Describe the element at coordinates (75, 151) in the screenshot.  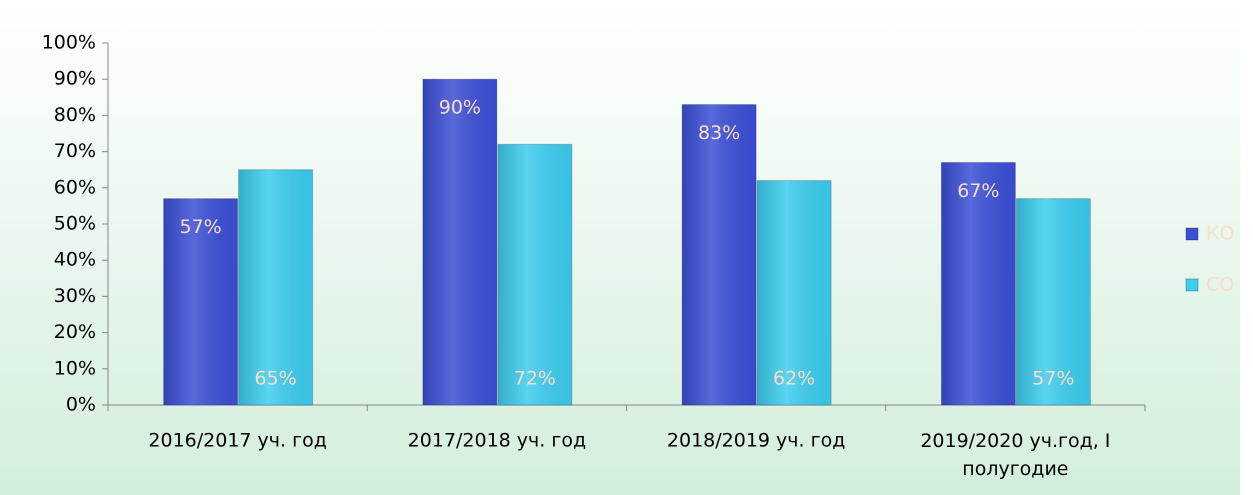
I see `y-tick-label: 70%` at that location.